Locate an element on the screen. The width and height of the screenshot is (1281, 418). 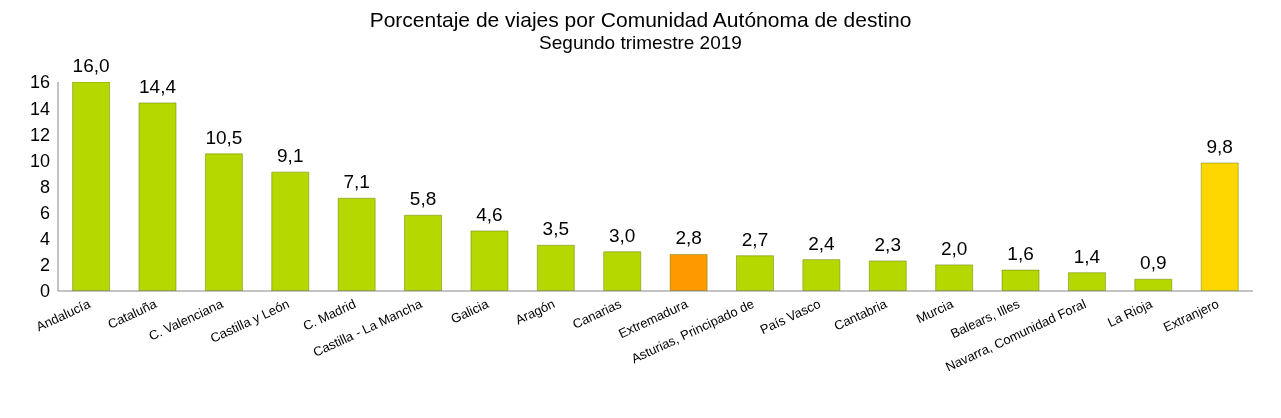
x-tick-label: Galicia is located at coordinates (470, 311).